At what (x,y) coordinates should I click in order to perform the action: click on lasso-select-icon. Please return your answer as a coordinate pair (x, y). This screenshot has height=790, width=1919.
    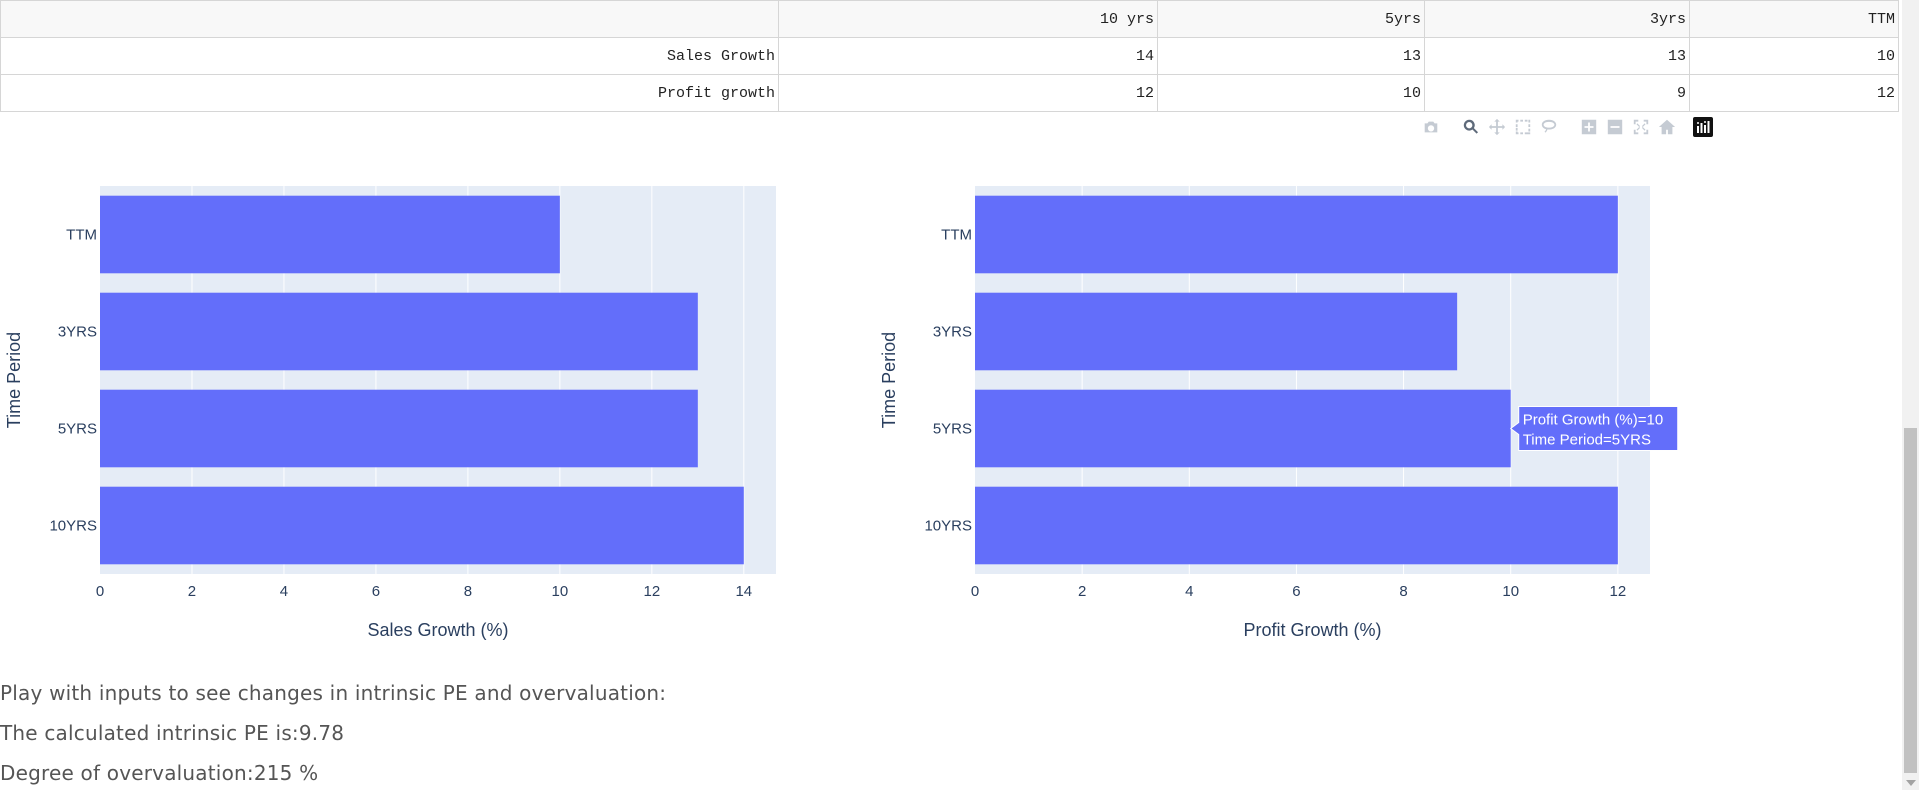
    Looking at the image, I should click on (1549, 127).